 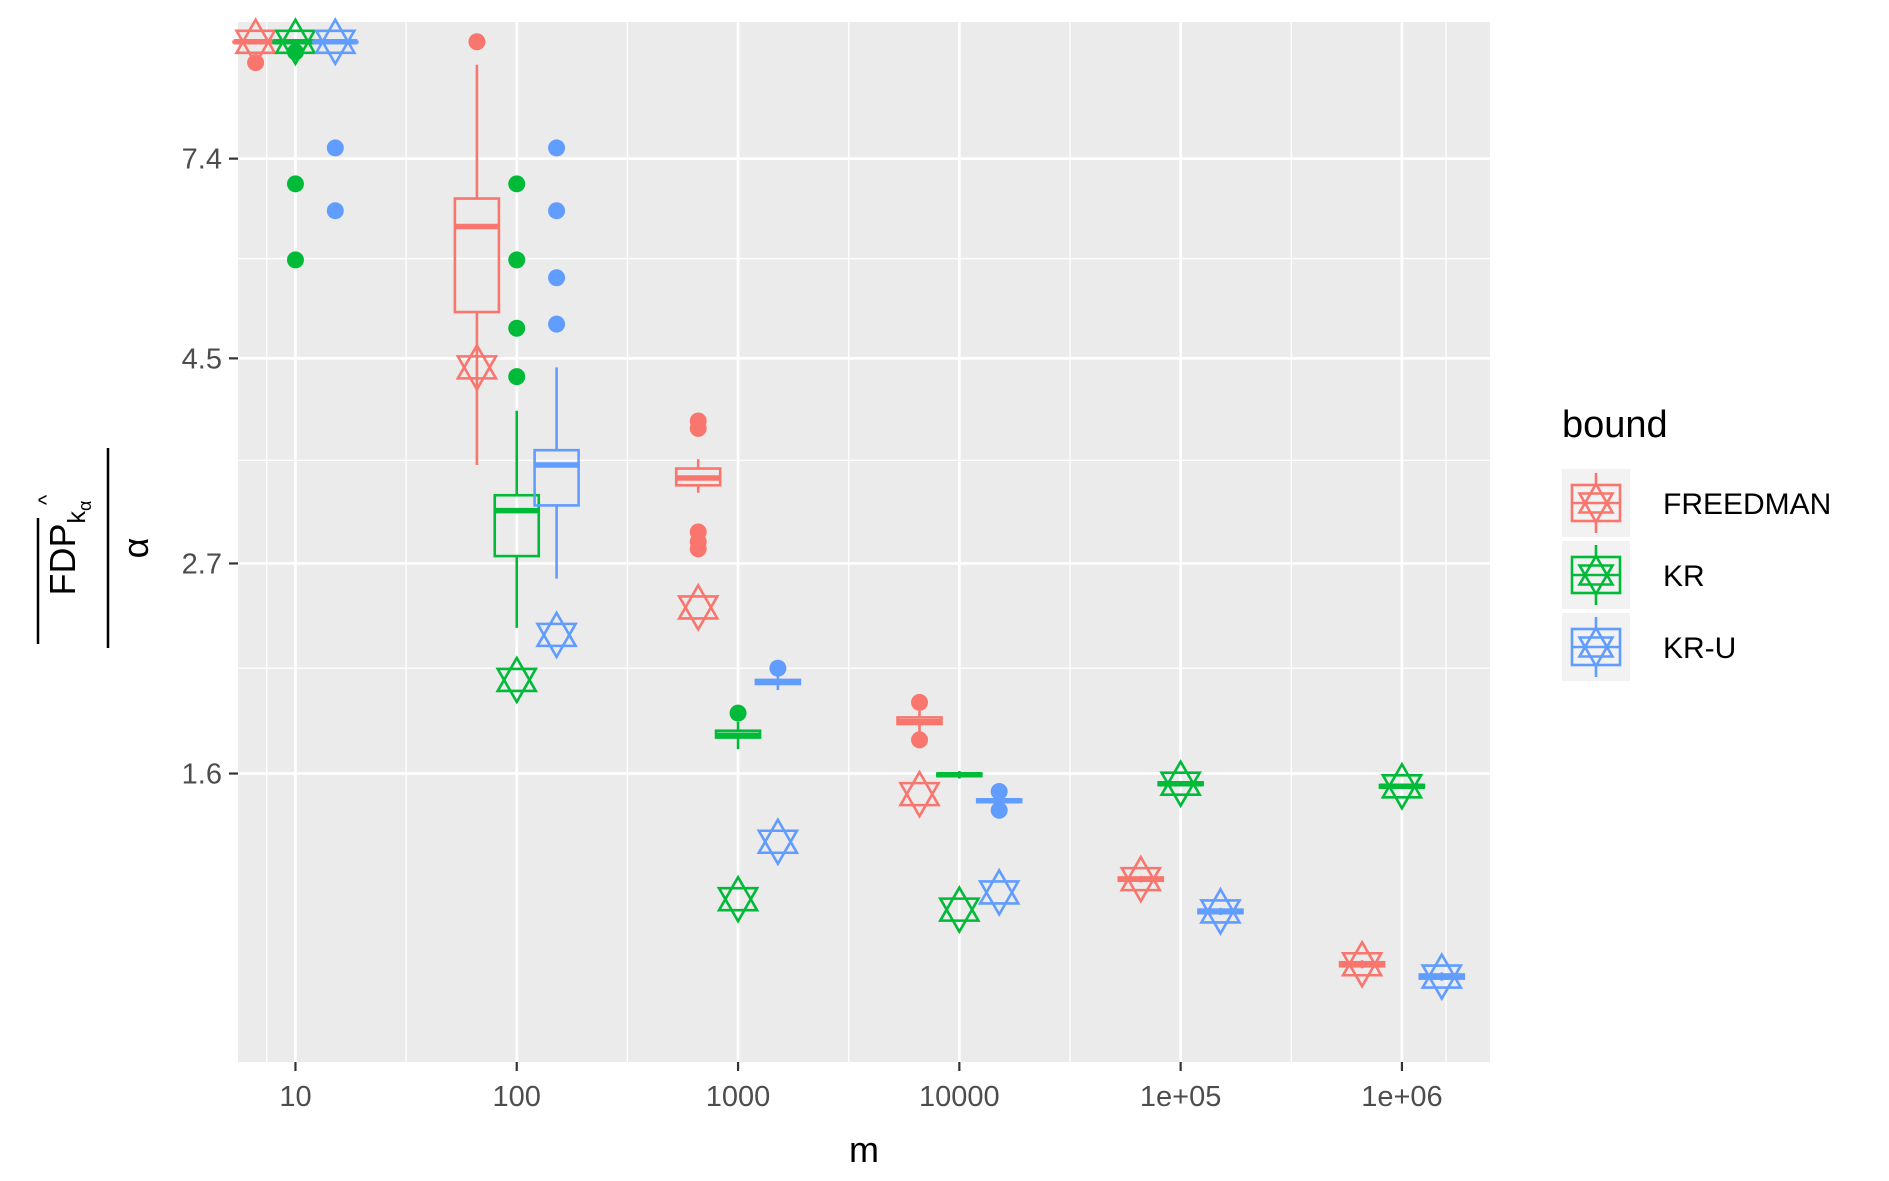 I want to click on y-axis-title-denominator: α, so click(x=135, y=548).